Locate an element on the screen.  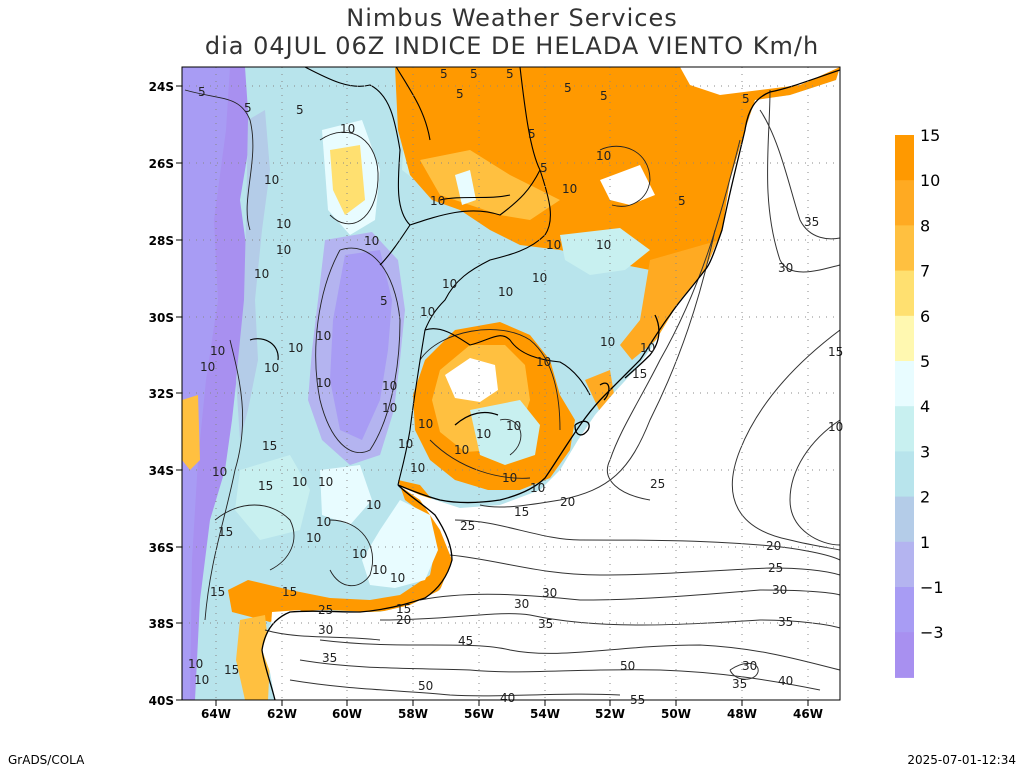
frost-label-5h: 5 is located at coordinates (568, 88).